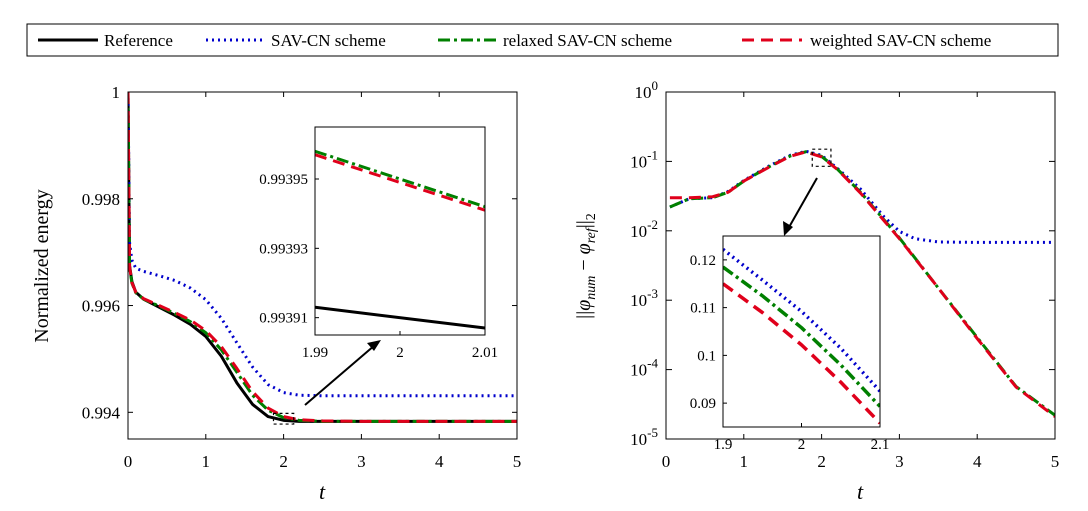 The width and height of the screenshot is (1088, 511). I want to click on energy-x-tick-label: 0, so click(128, 461).